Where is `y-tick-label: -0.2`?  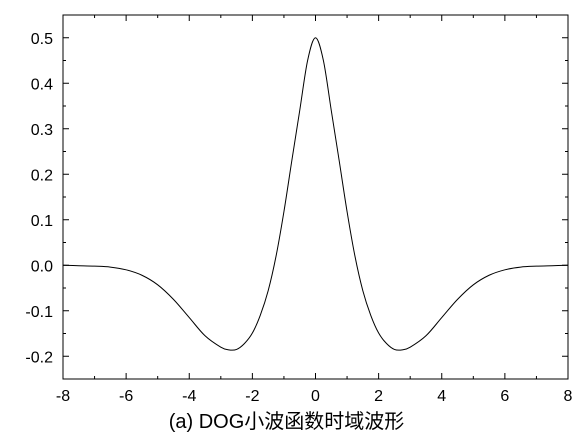
y-tick-label: -0.2 is located at coordinates (39, 357).